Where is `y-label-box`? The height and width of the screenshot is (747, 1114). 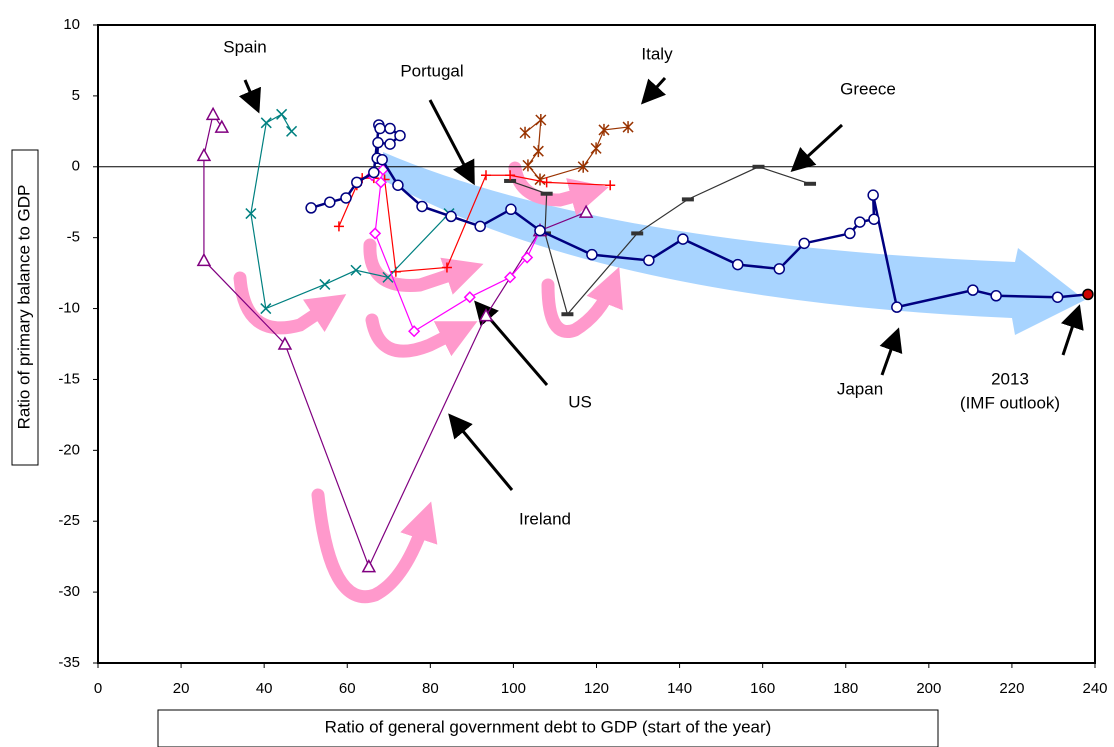 y-label-box is located at coordinates (25, 307).